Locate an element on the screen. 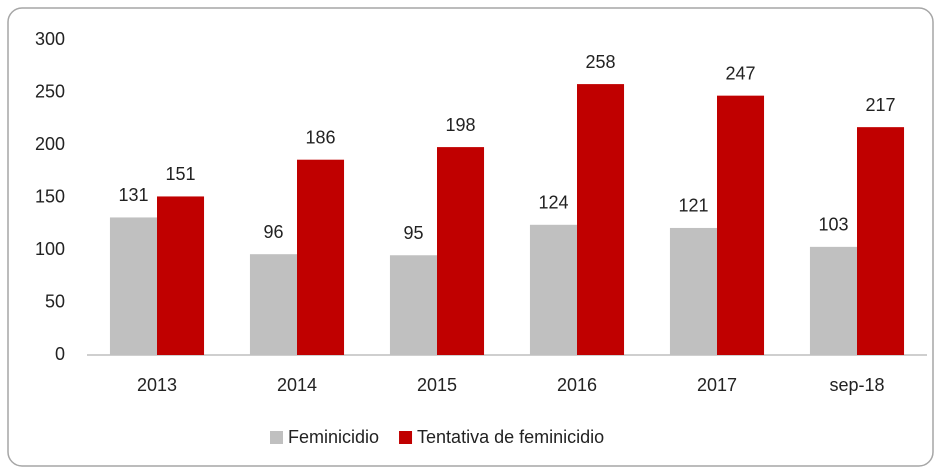  x-tick-label: 2014 is located at coordinates (297, 385).